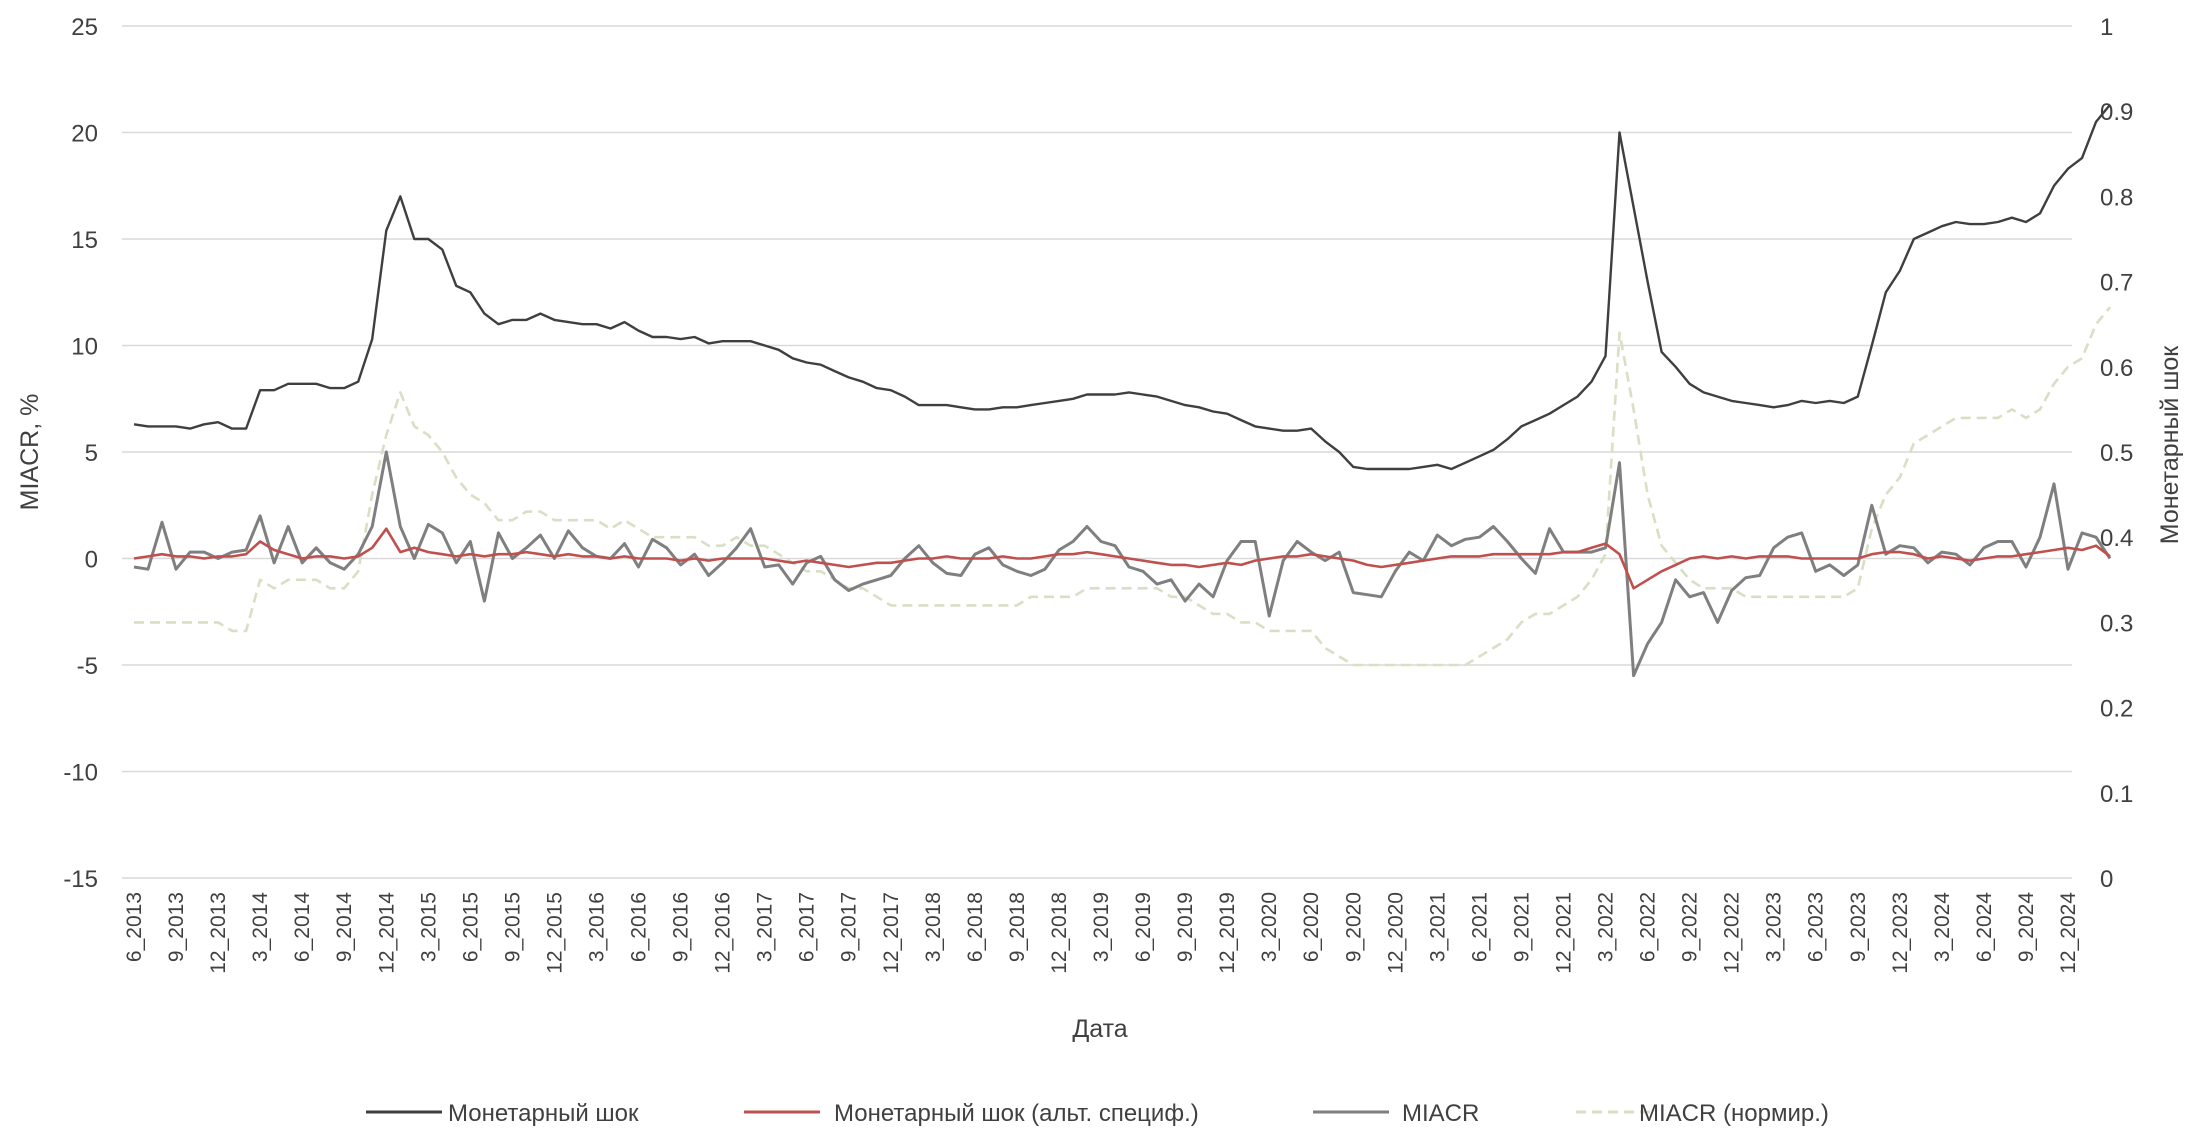  What do you see at coordinates (765, 927) in the screenshot?
I see `x-tick-label: 3_2017` at bounding box center [765, 927].